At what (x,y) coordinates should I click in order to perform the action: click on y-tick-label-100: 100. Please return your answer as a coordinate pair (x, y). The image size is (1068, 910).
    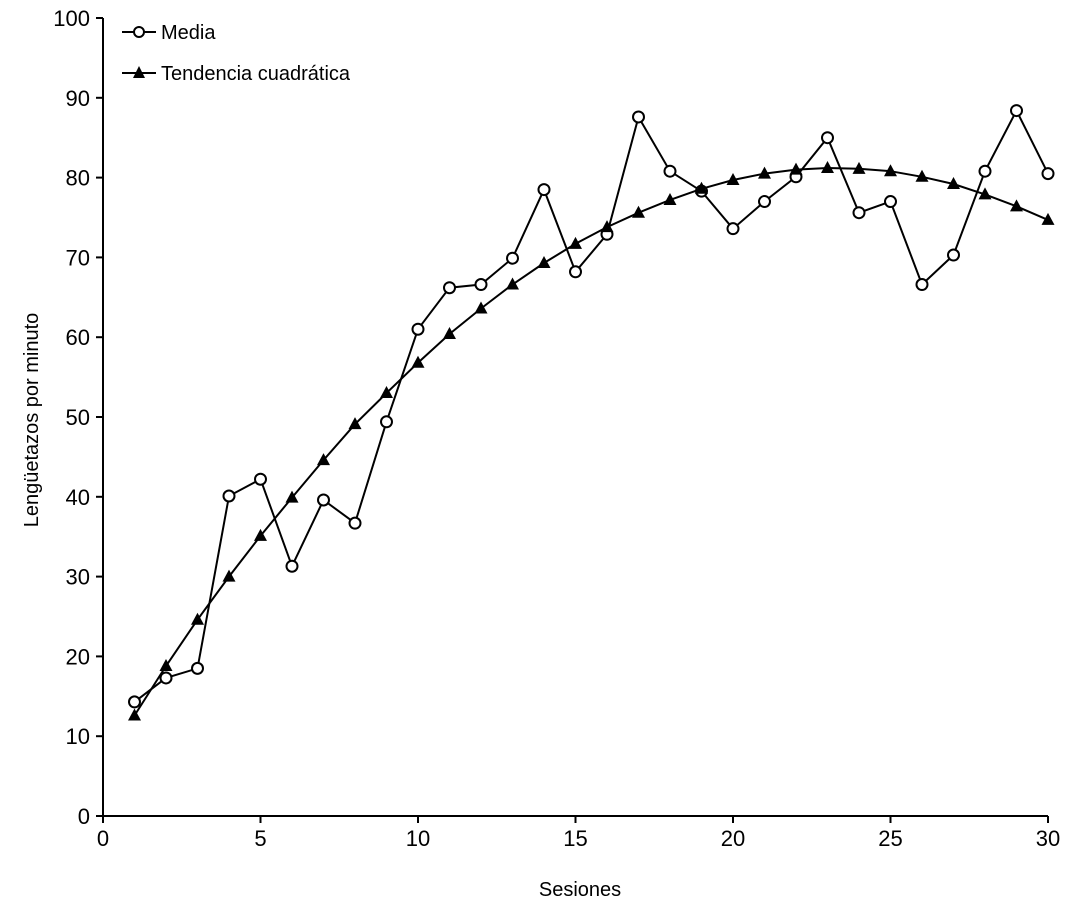
    Looking at the image, I should click on (71, 18).